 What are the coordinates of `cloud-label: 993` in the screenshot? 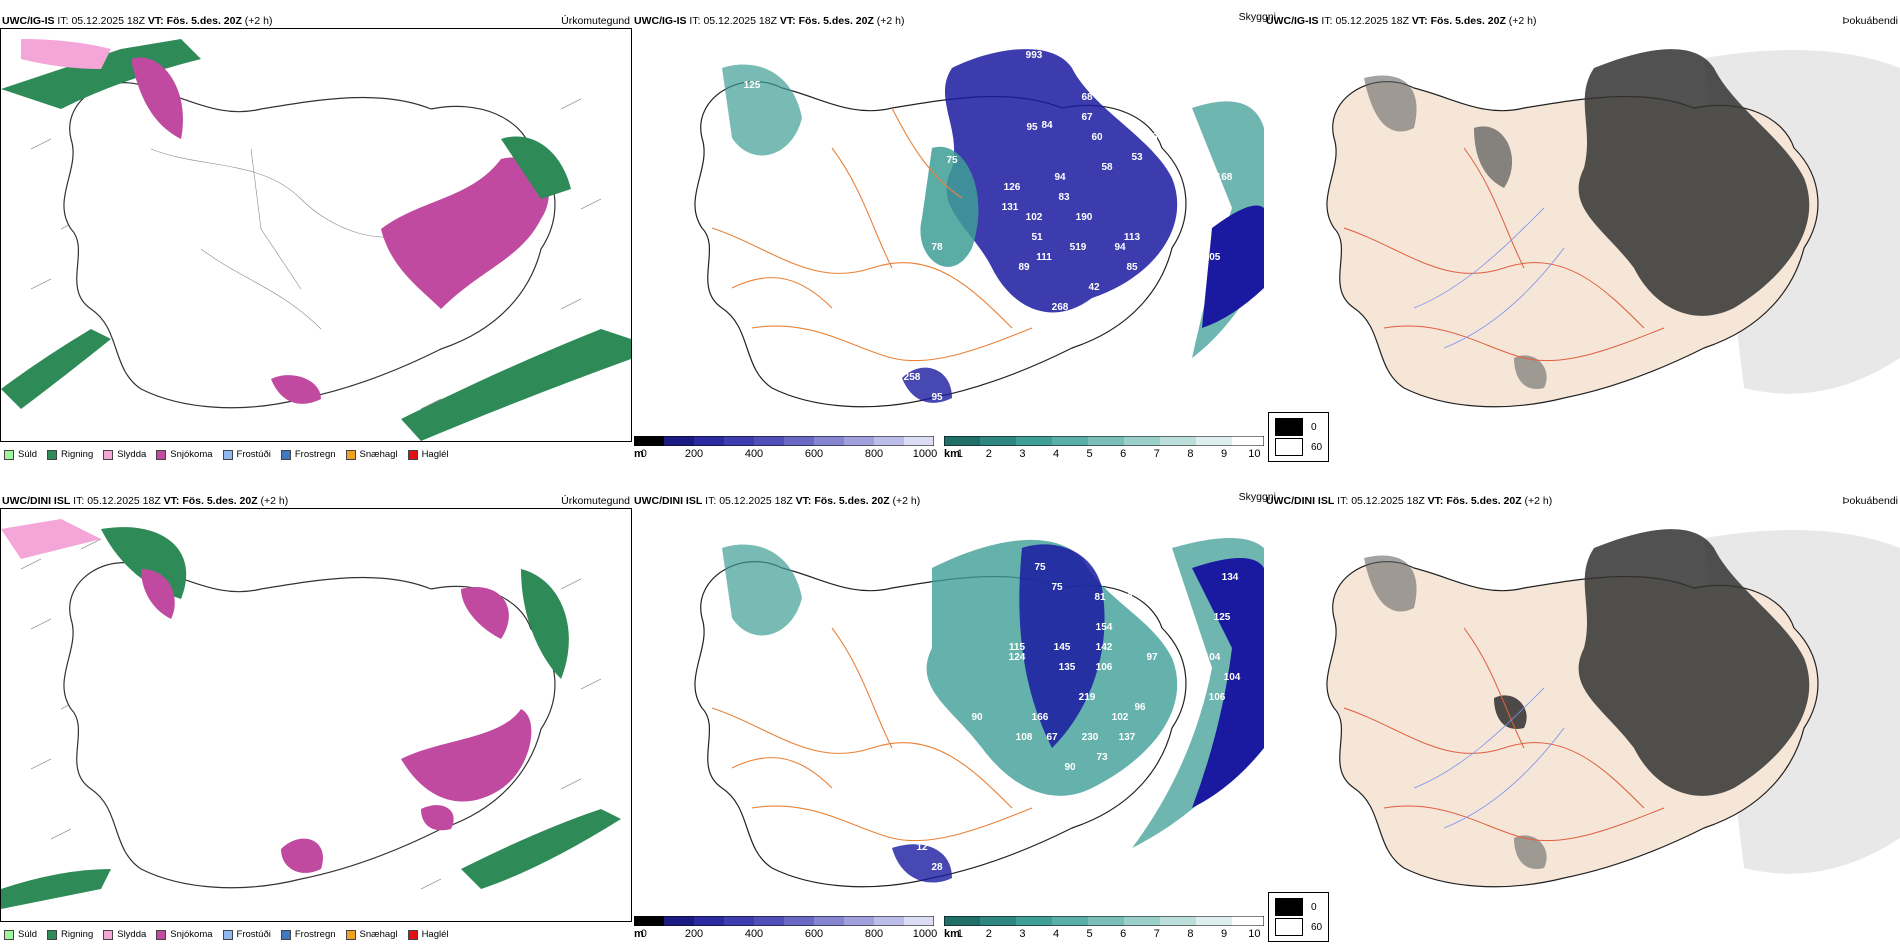 It's located at (1034, 55).